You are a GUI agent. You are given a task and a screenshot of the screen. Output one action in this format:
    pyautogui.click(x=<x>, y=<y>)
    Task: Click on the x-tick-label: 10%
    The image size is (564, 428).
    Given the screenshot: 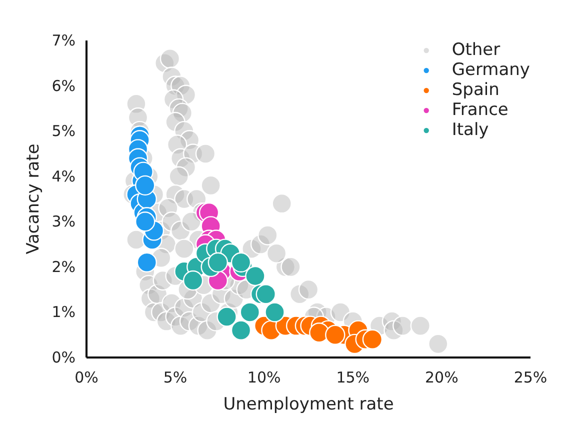 What is the action you would take?
    pyautogui.click(x=264, y=377)
    